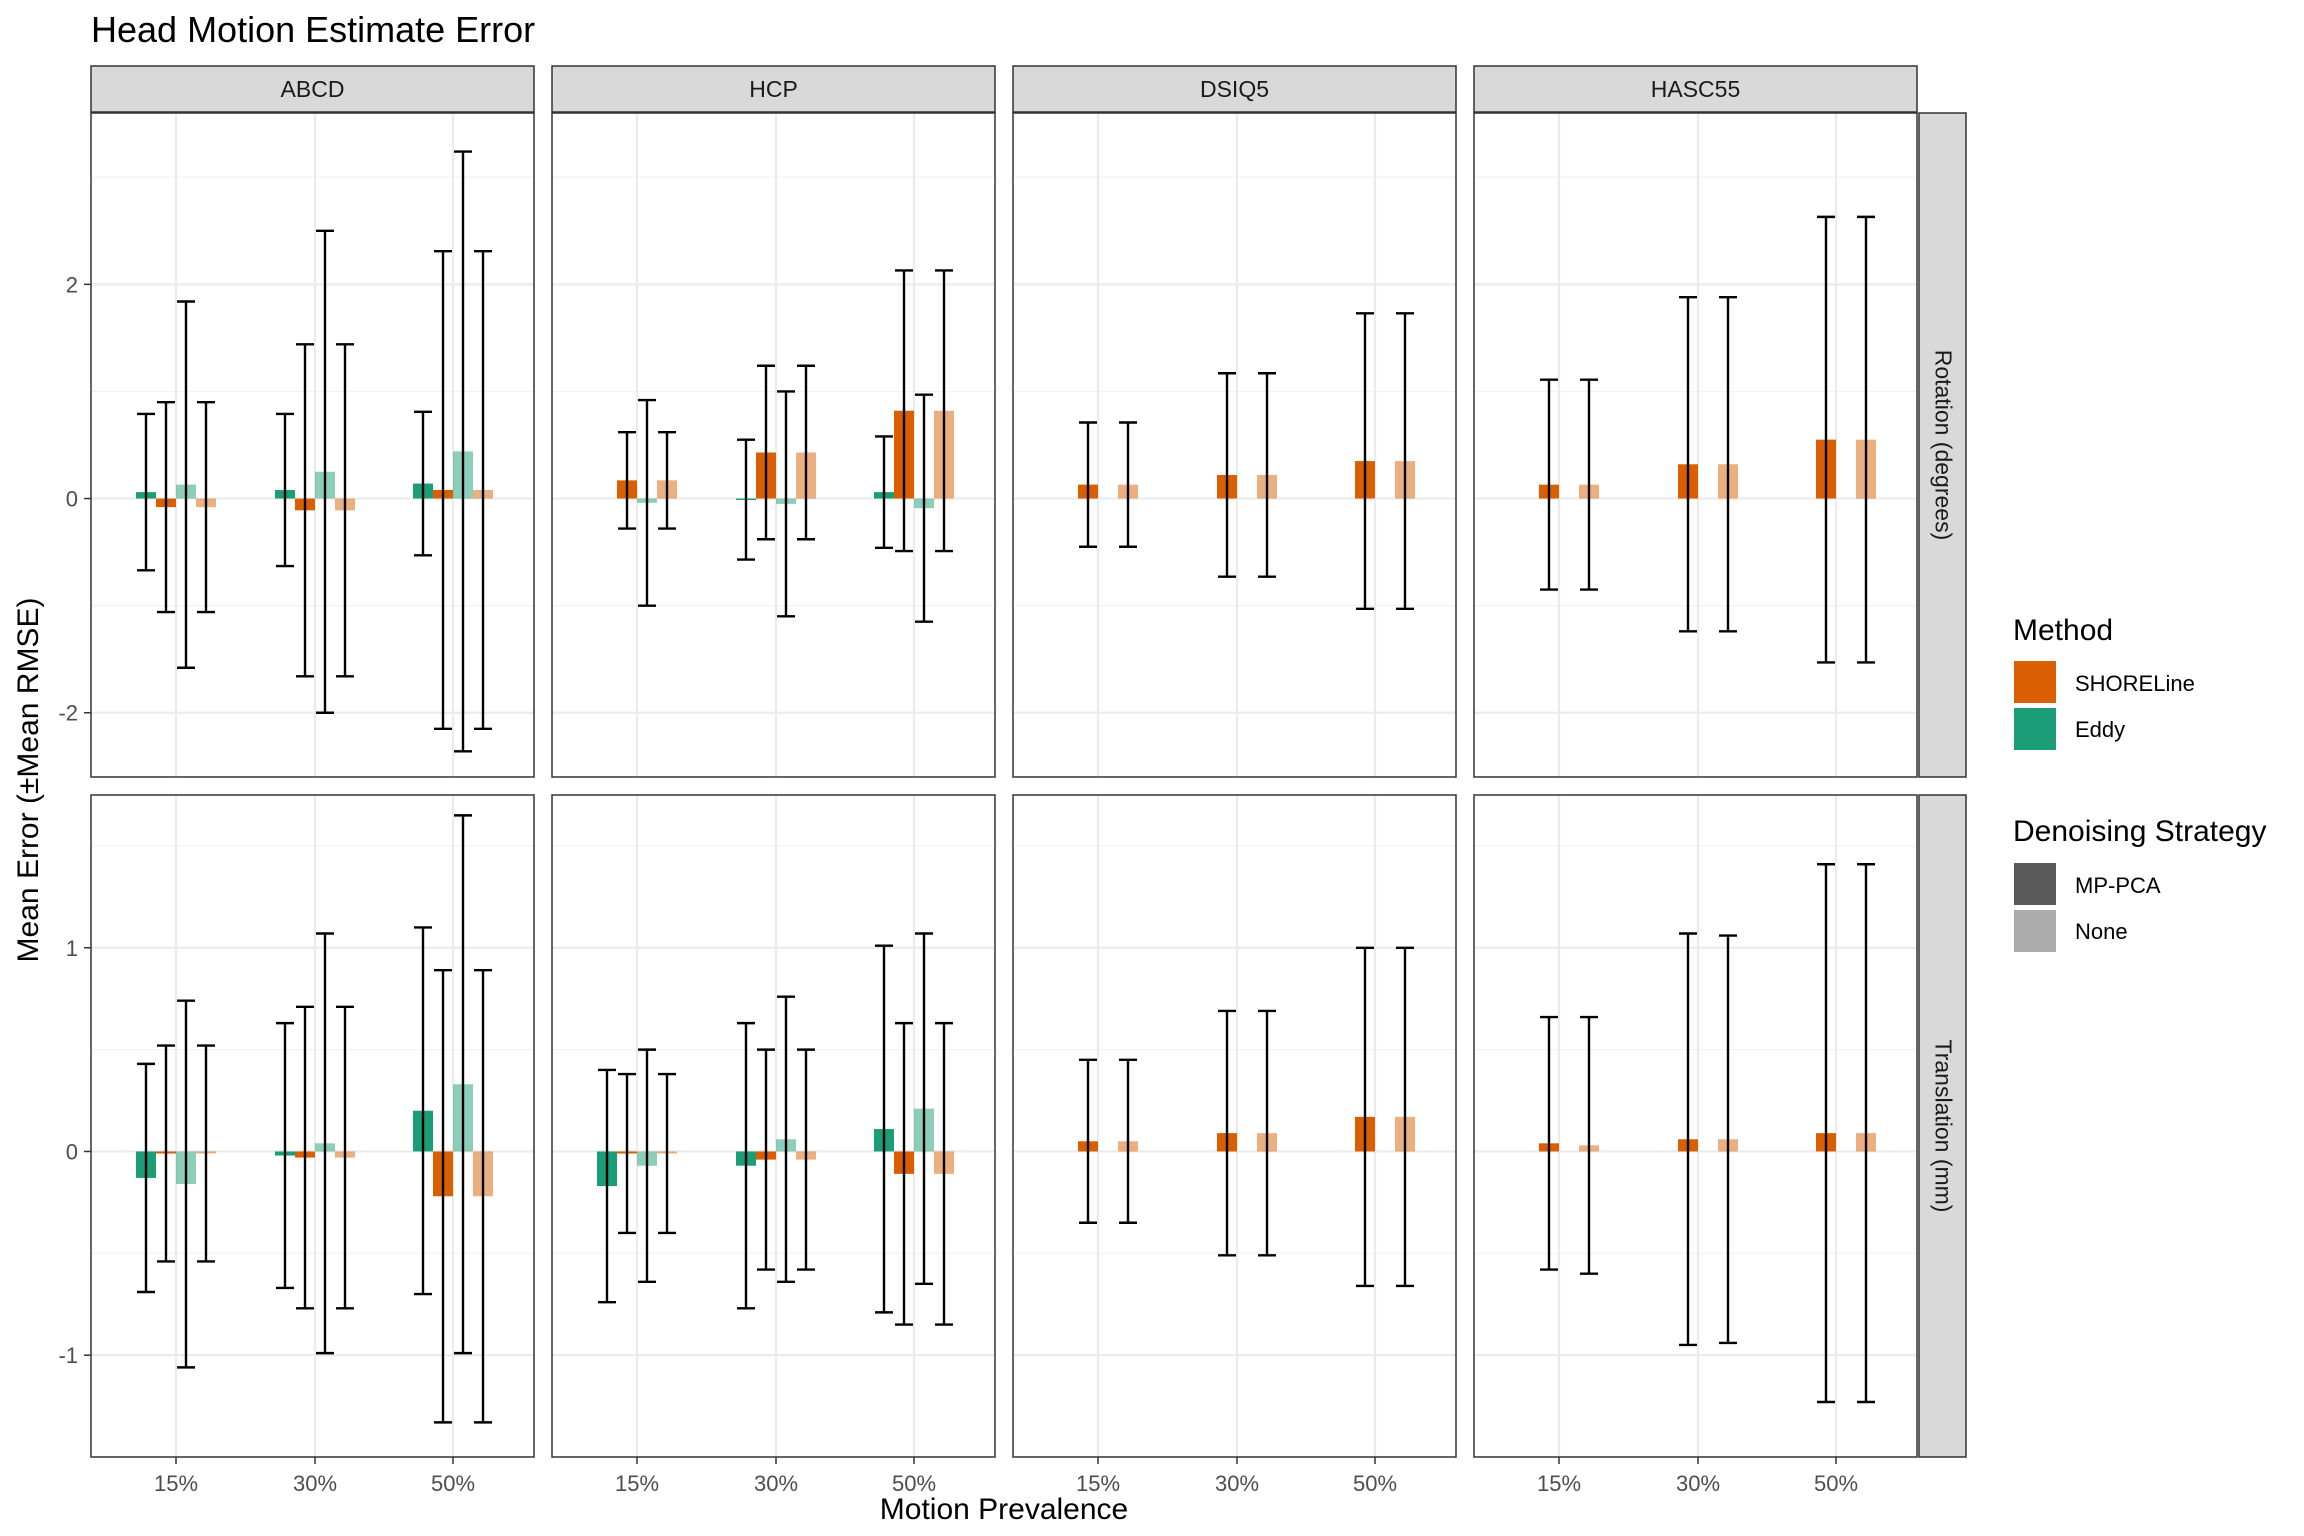 The image size is (2304, 1536). I want to click on legend-swatch-mp-pca, so click(2035, 884).